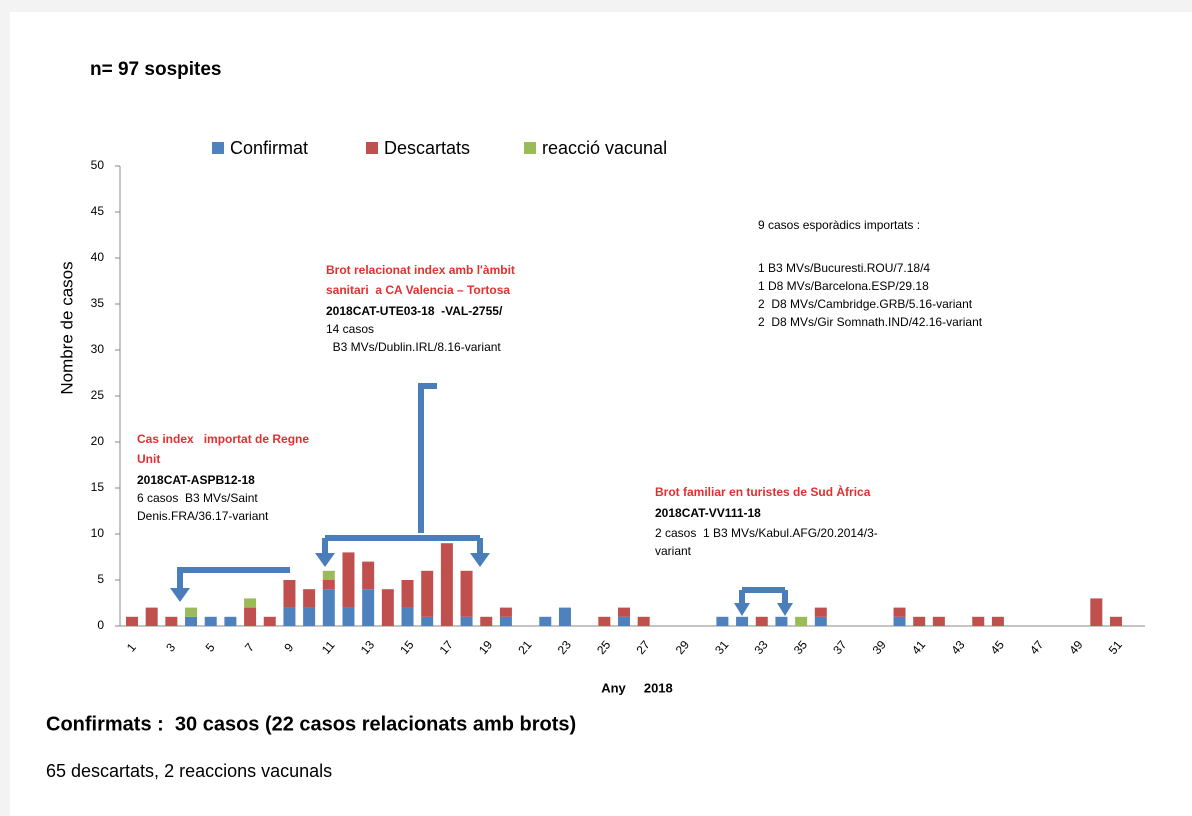 This screenshot has width=1192, height=816. Describe the element at coordinates (418, 290) in the screenshot. I see `annotation-line: sanitari a CA Valencia – Tortosa` at that location.